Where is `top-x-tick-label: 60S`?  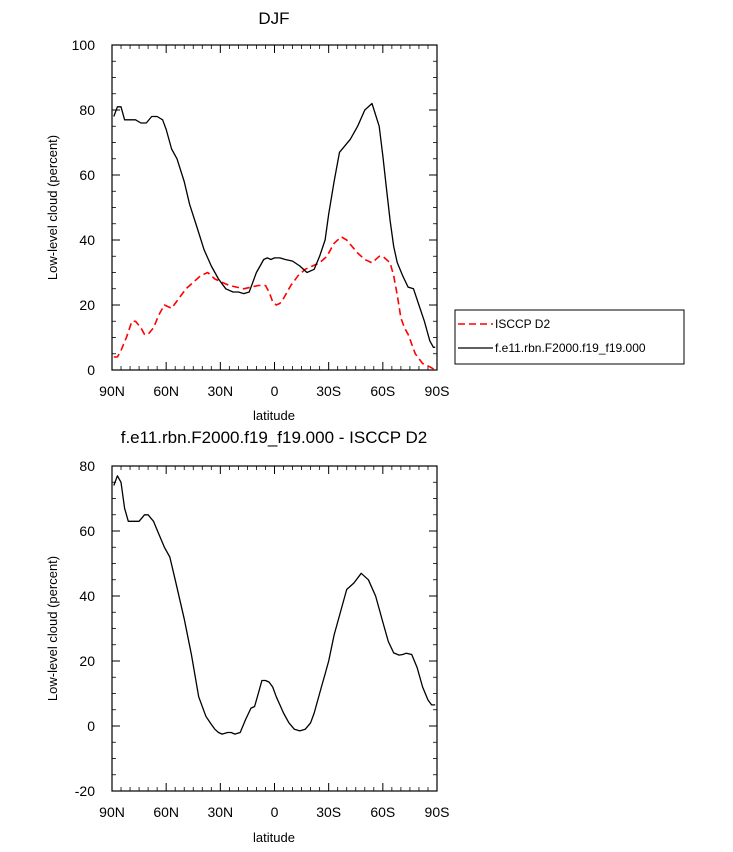 top-x-tick-label: 60S is located at coordinates (382, 391).